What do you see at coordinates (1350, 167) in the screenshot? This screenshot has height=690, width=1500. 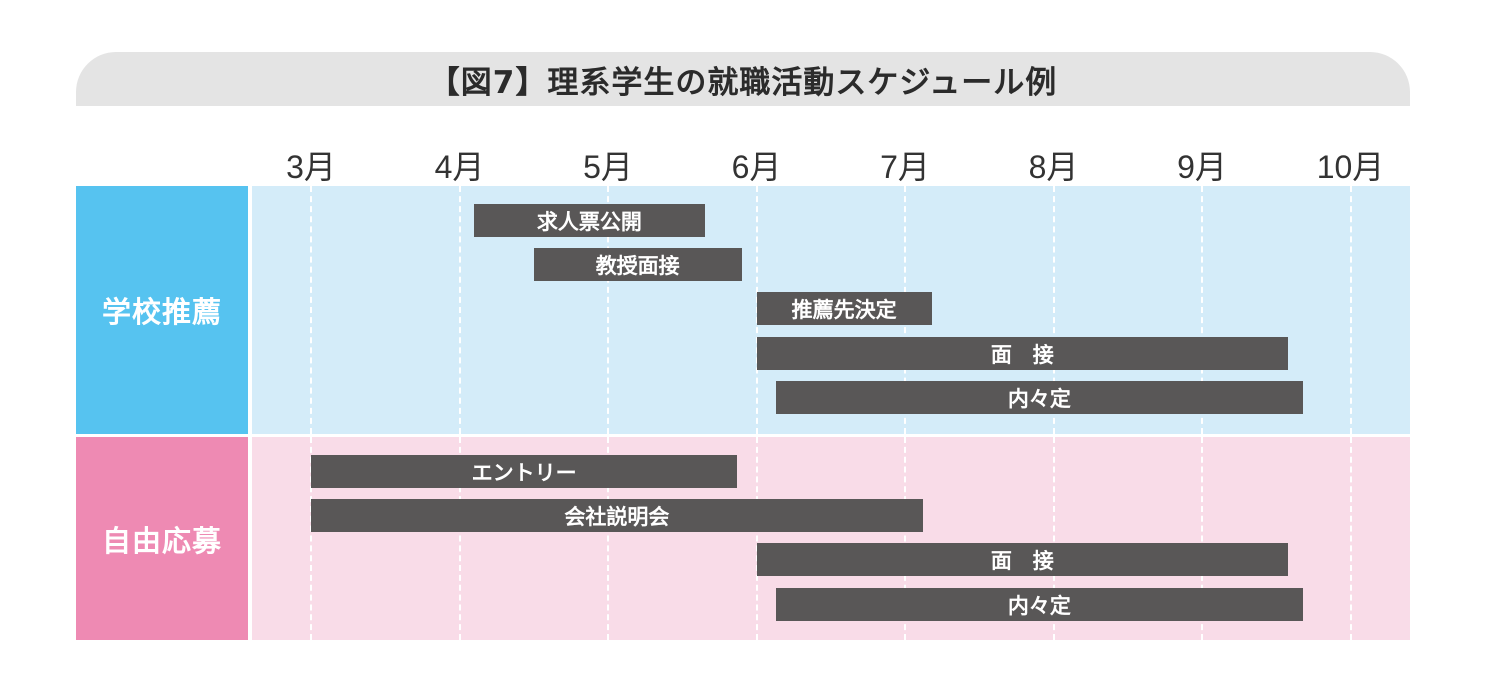 I see `month-label: 10月` at bounding box center [1350, 167].